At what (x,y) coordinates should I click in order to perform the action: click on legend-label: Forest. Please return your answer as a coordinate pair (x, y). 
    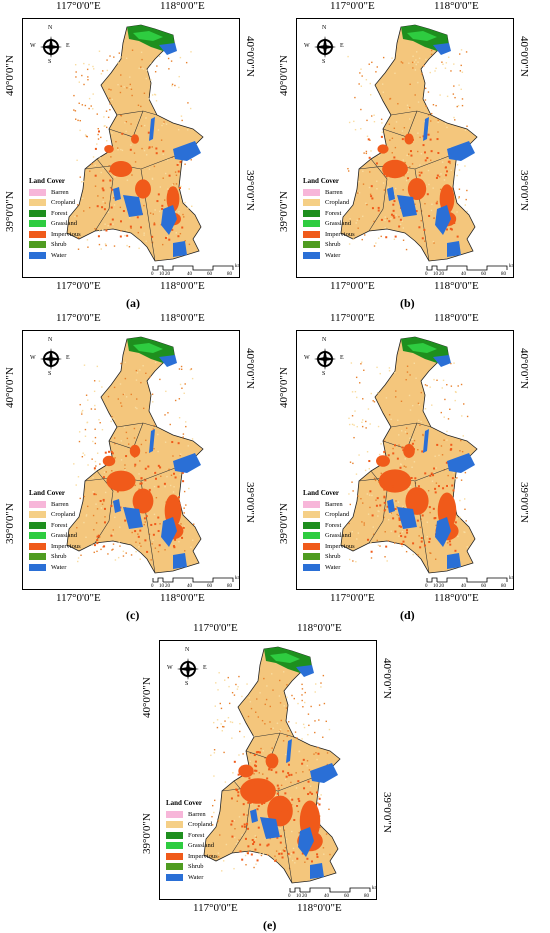
    Looking at the image, I should click on (59, 525).